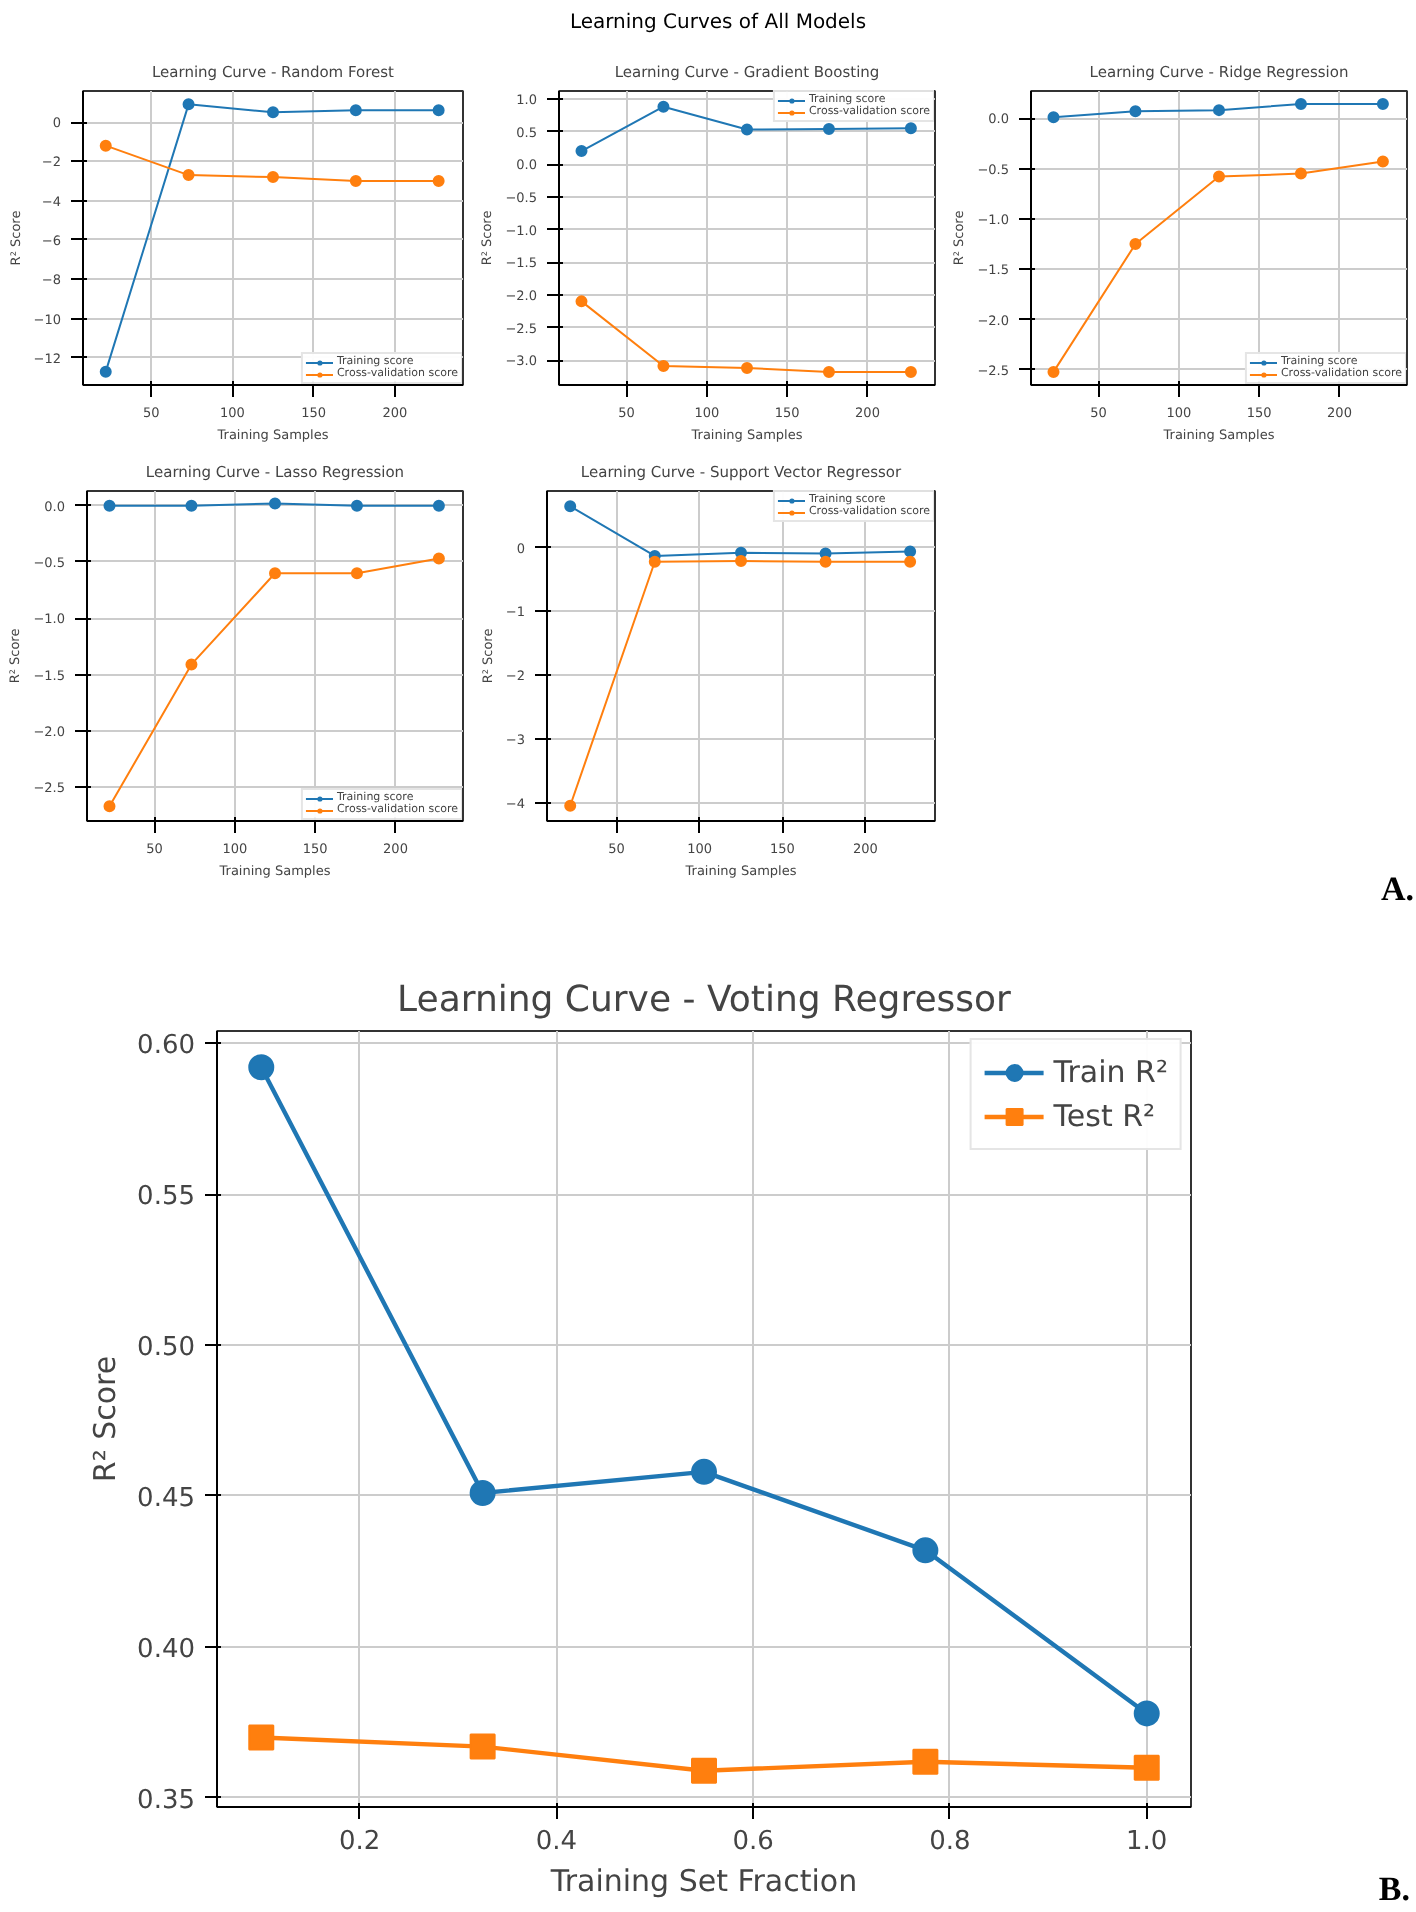  What do you see at coordinates (166, 1348) in the screenshot?
I see `y-tick-label: 0.50` at bounding box center [166, 1348].